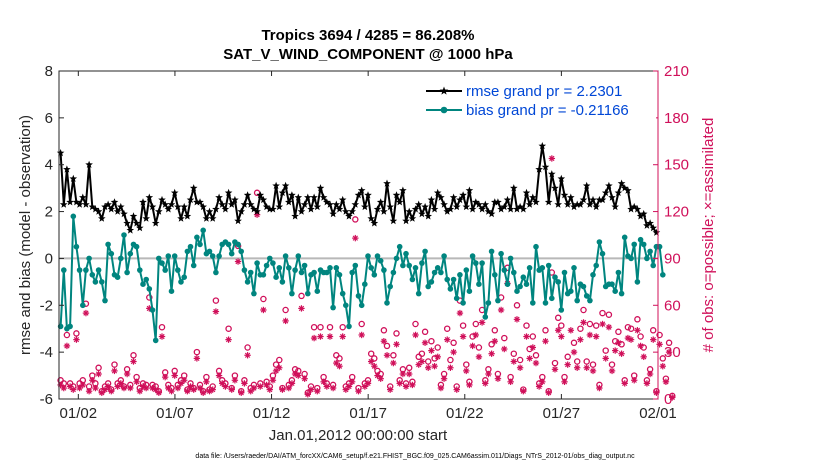 This screenshot has height=470, width=830. Describe the element at coordinates (358, 435) in the screenshot. I see `x-axis-label: Jan.01,2012 00:00:00 start` at that location.